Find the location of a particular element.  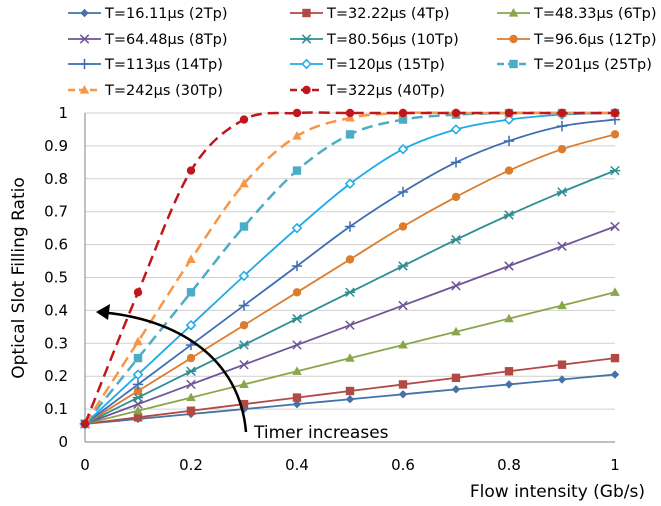

y-tick-label: 0.6 is located at coordinates (56, 245).